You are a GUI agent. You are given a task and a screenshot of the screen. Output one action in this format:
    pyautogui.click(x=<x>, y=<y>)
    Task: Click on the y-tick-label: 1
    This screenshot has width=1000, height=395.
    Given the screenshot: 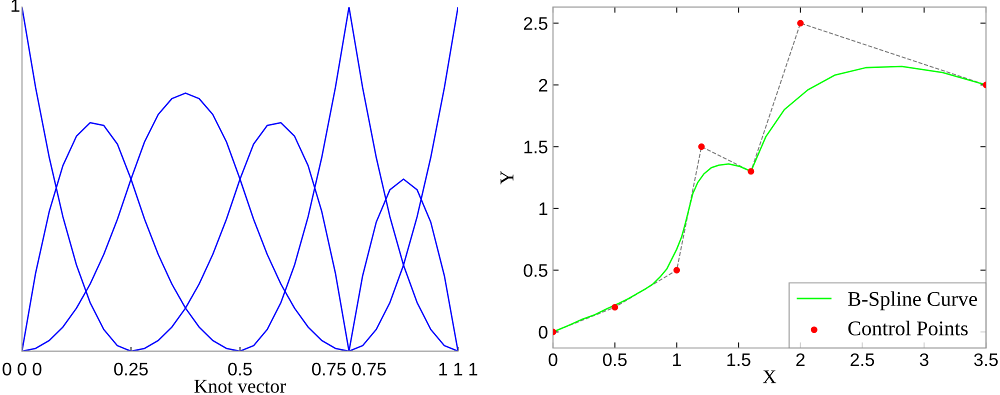 What is the action you would take?
    pyautogui.click(x=543, y=208)
    